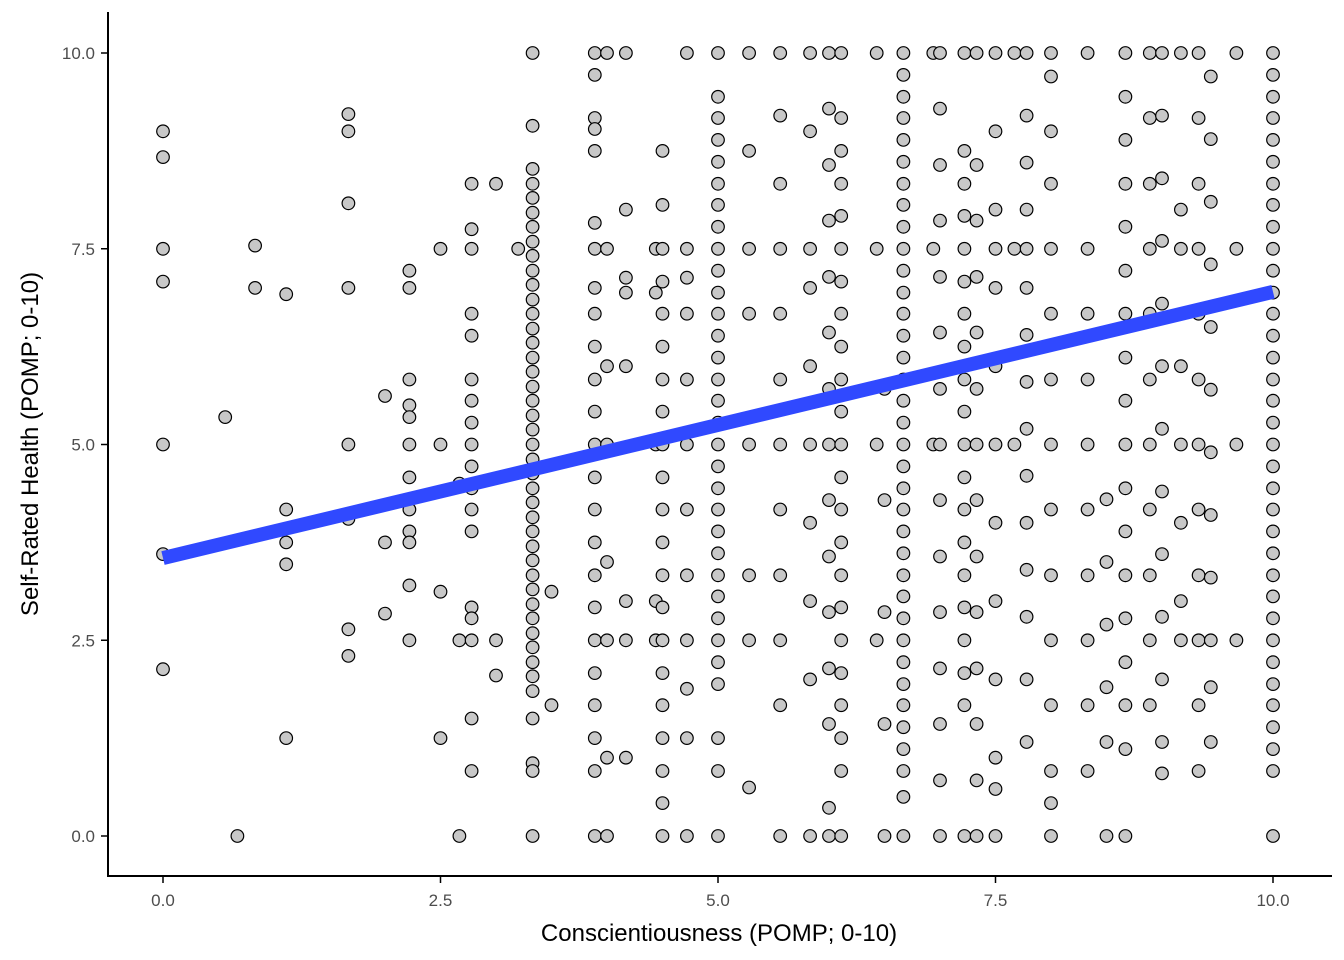 Image resolution: width=1344 pixels, height=960 pixels. Describe the element at coordinates (83, 445) in the screenshot. I see `y-tick-label: 5.0` at that location.